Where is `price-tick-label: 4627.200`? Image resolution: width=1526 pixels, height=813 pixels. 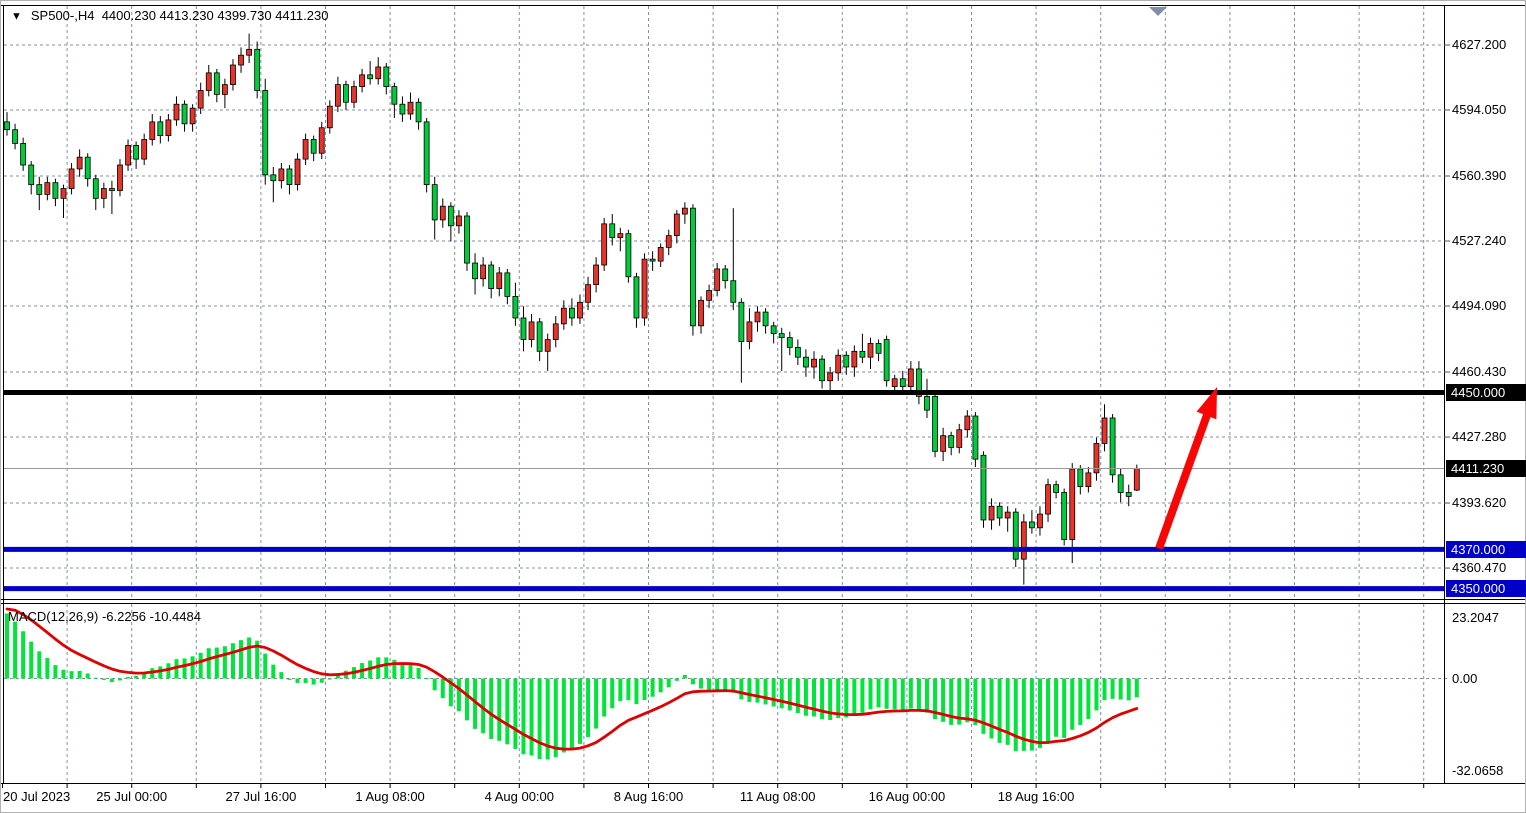
price-tick-label: 4627.200 is located at coordinates (1479, 44).